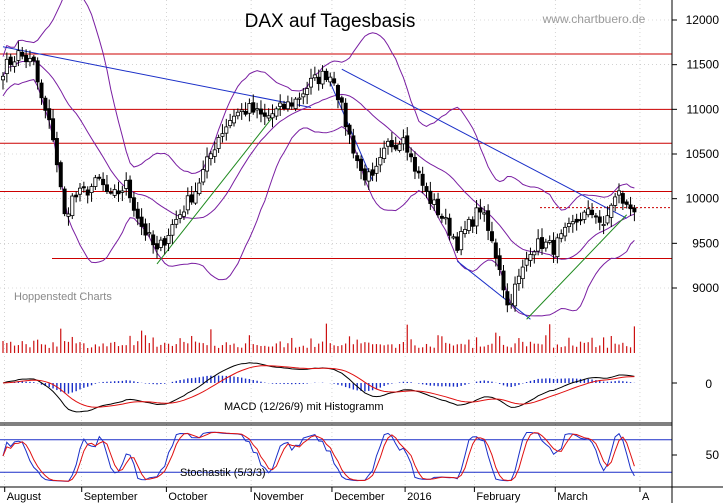 This screenshot has height=503, width=723. Describe the element at coordinates (705, 243) in the screenshot. I see `y-tick-label: 9500` at that location.